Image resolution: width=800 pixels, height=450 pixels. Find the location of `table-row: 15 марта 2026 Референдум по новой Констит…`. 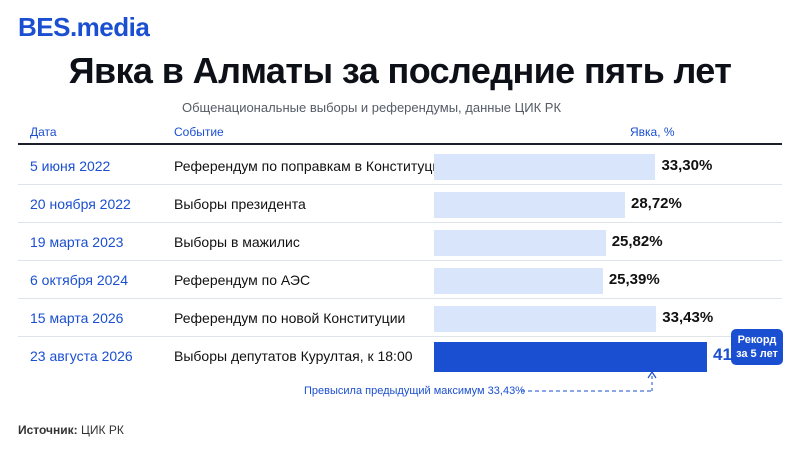

table-row: 15 марта 2026 Референдум по новой Констит… is located at coordinates (400, 318).